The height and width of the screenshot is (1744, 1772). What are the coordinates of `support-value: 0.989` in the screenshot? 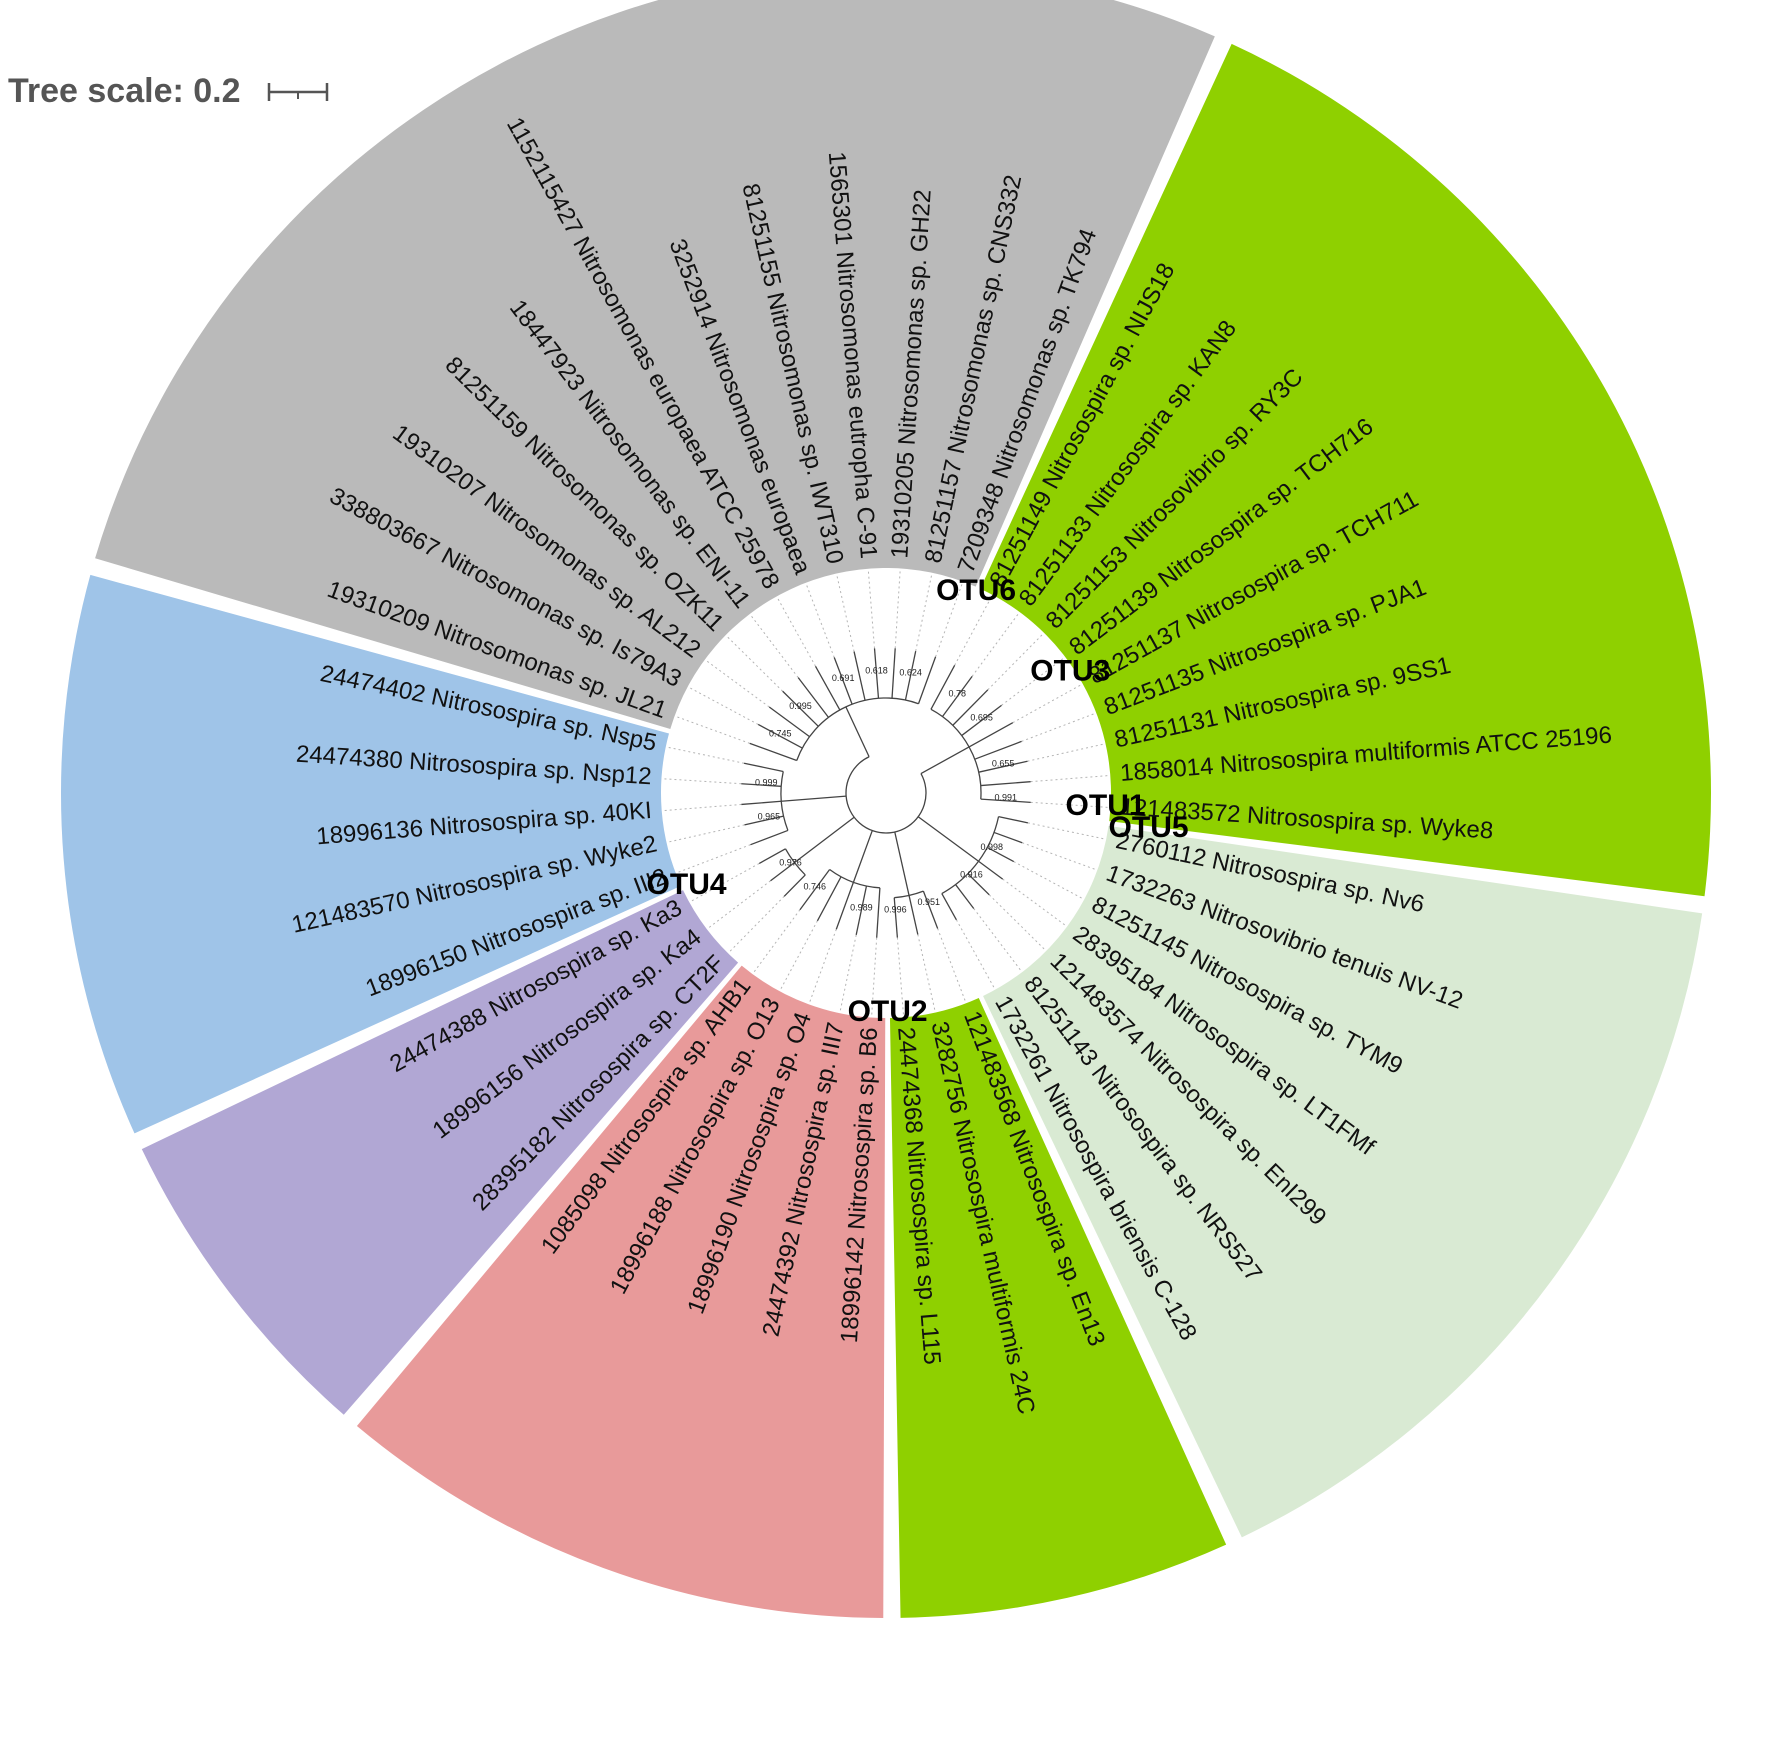 It's located at (861, 907).